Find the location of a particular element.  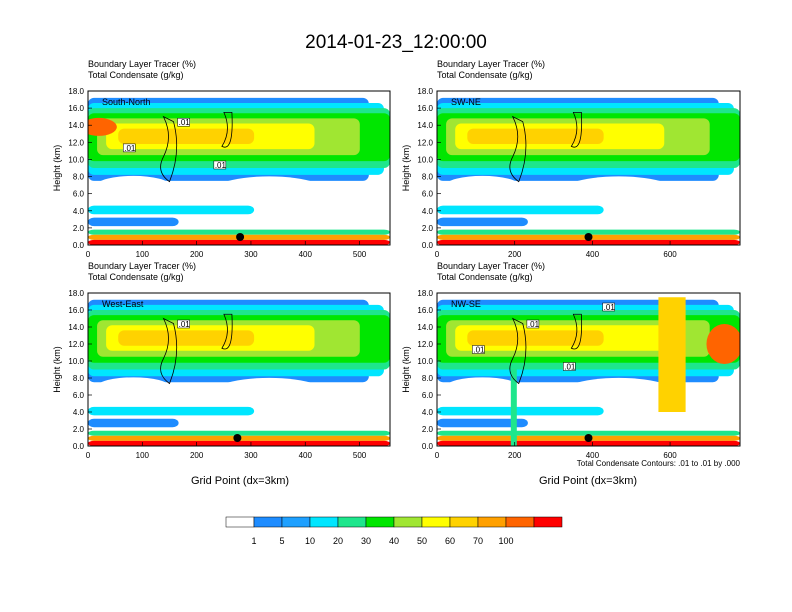

colorbar-label: 100 is located at coordinates (505, 541).